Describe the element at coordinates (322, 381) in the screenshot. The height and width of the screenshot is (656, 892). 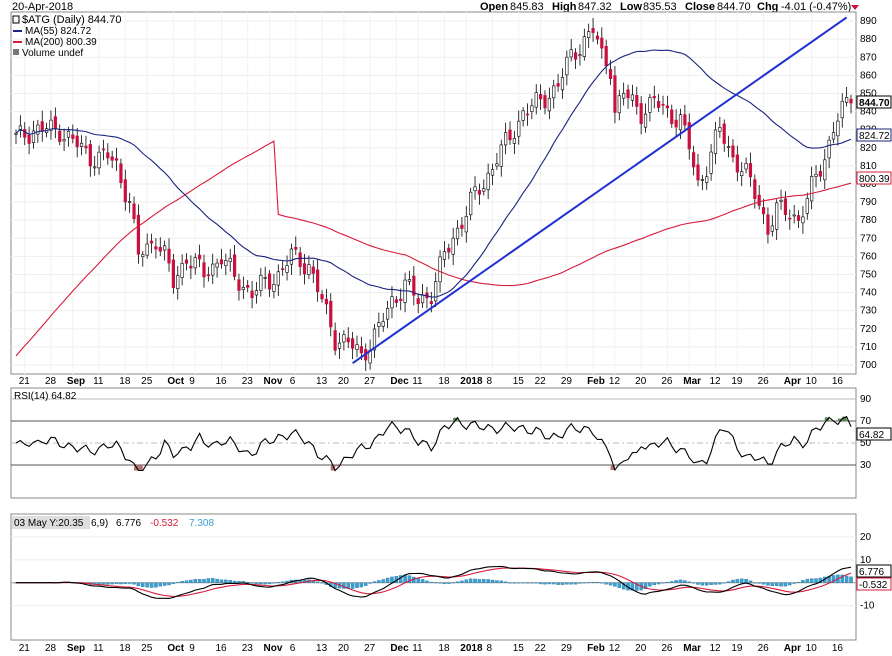
I see `date-tick-label: 13` at that location.